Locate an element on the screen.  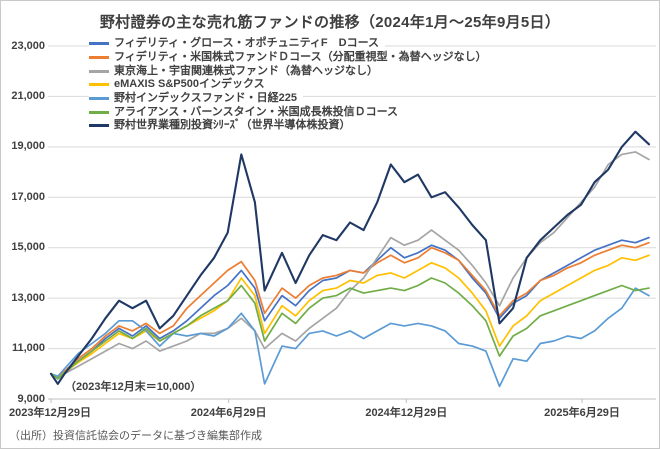
legend-item: フィデリティ・グロース・オポチュニティF Dコース is located at coordinates (237, 44).